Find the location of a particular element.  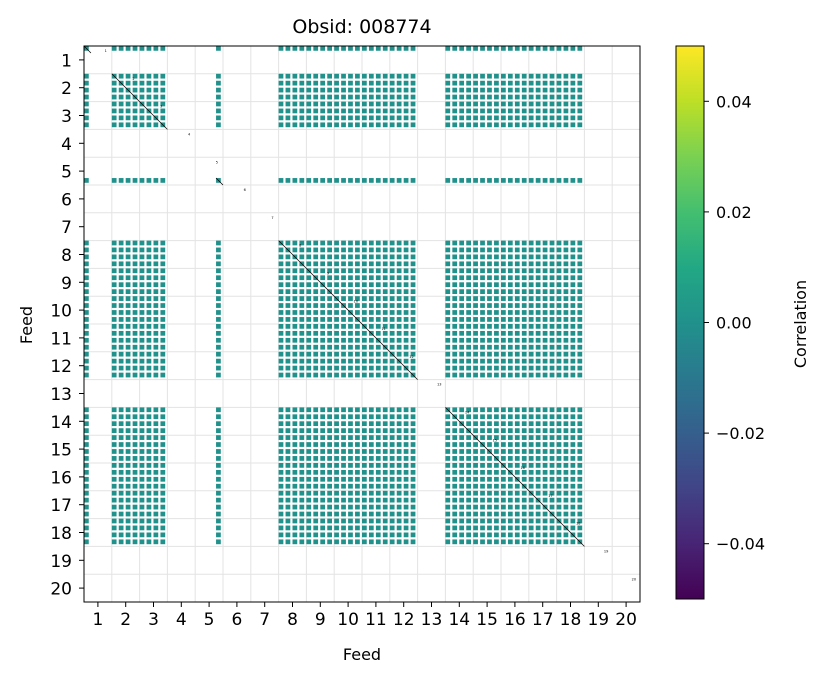

x-axis-ticks: 1 2 3 4 5 6 7 8 9 10 11 12 13 14 15 16 17 18 19 20 is located at coordinates (364, 616).